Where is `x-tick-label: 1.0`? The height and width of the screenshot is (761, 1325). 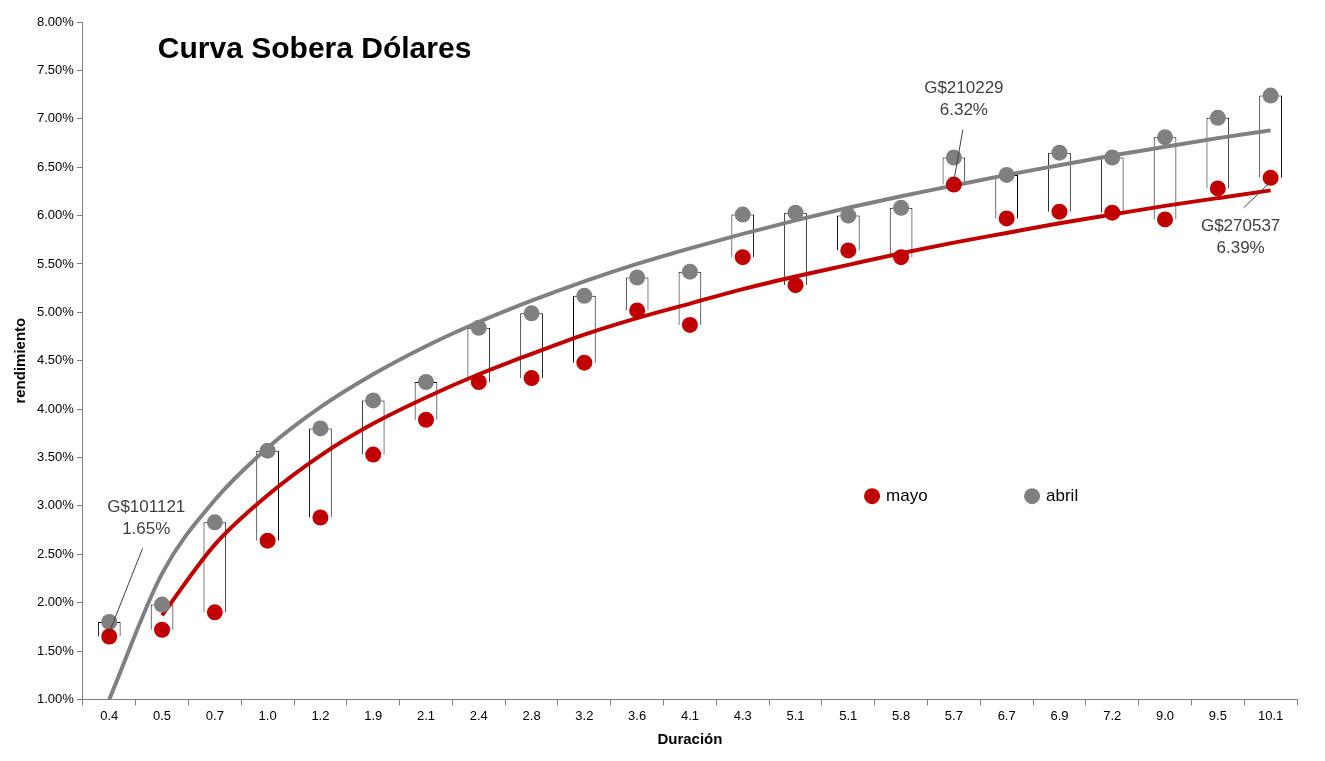 x-tick-label: 1.0 is located at coordinates (267, 715).